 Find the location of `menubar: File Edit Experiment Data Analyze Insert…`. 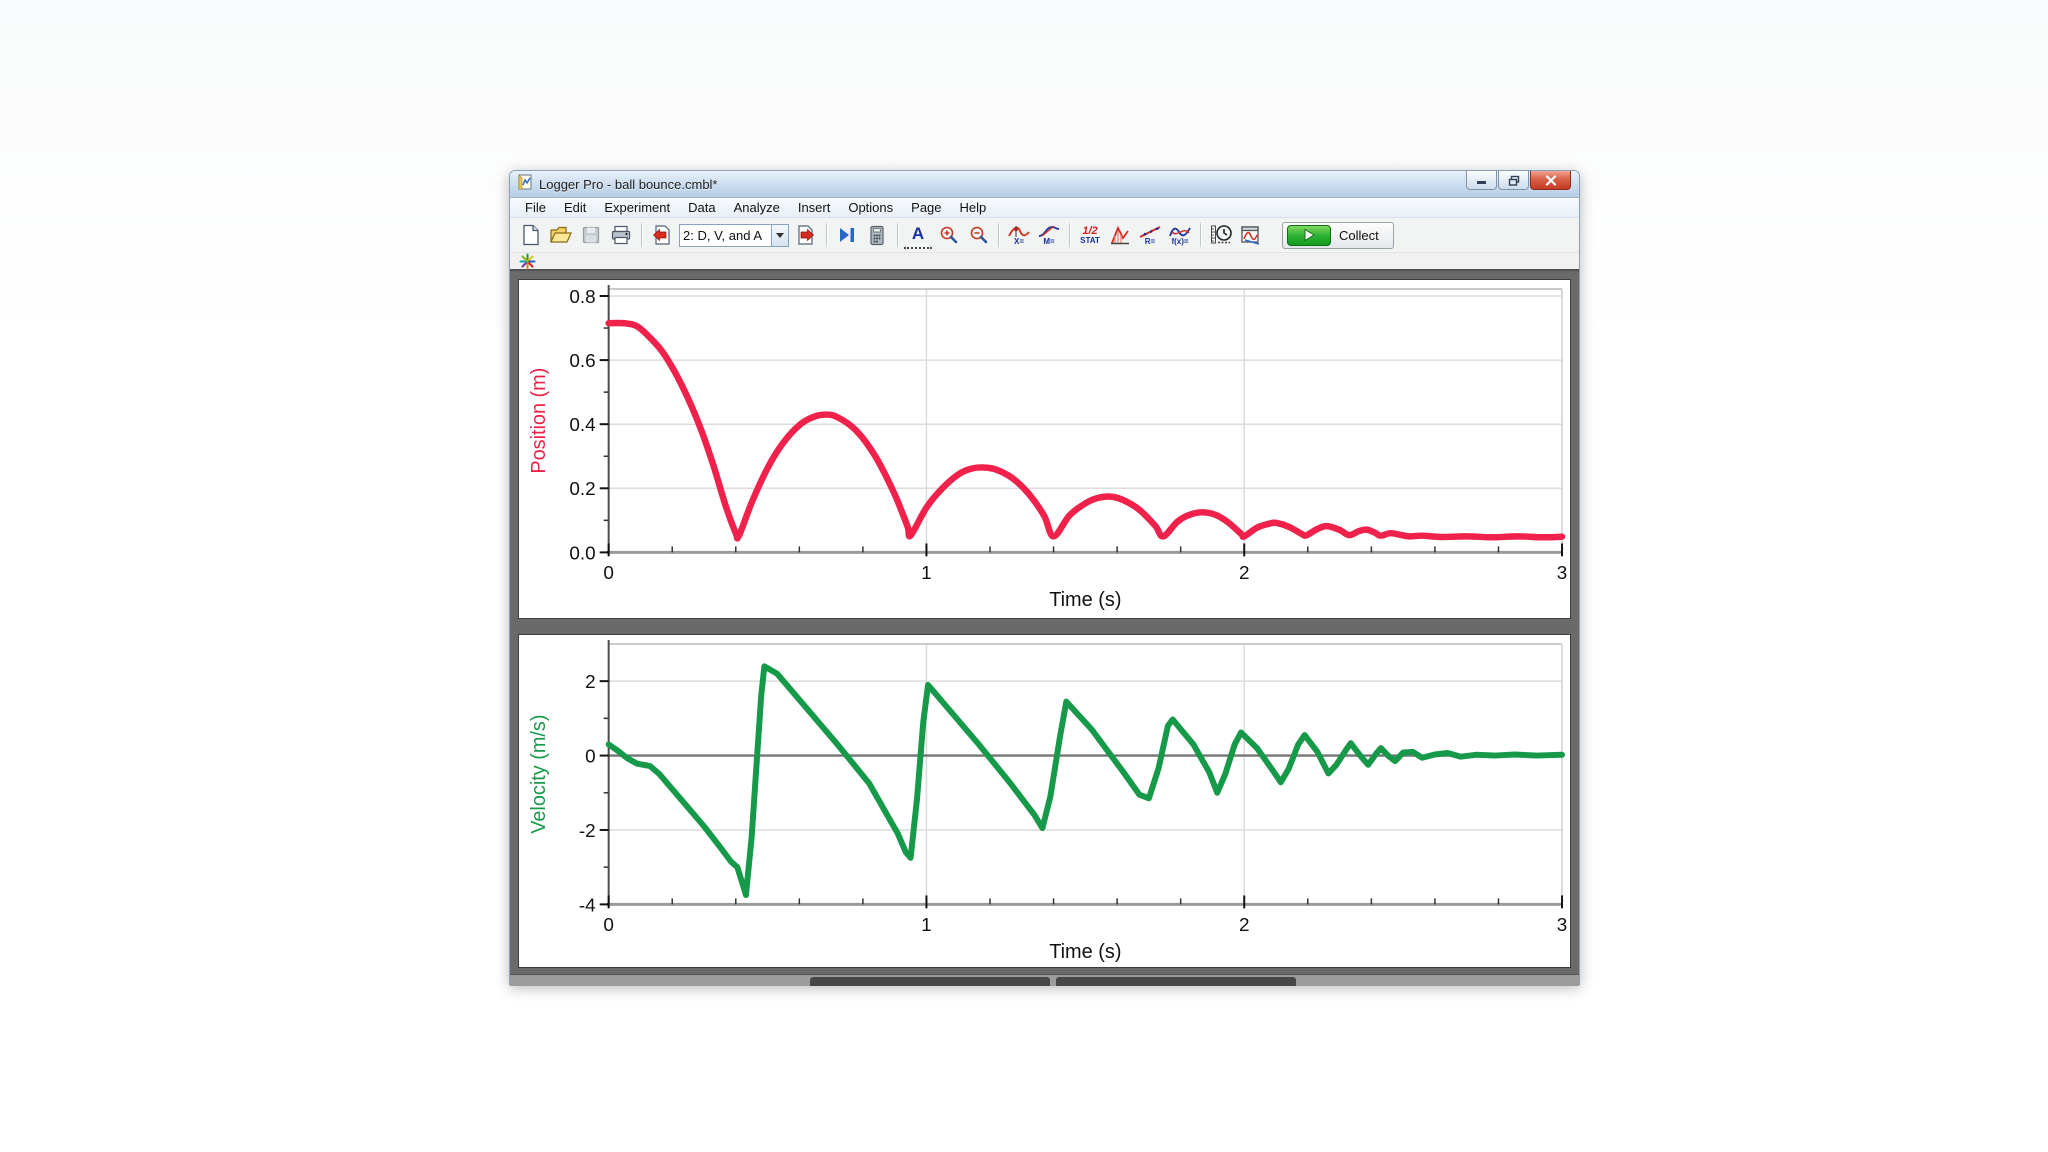

menubar: File Edit Experiment Data Analyze Insert… is located at coordinates (1044, 208).